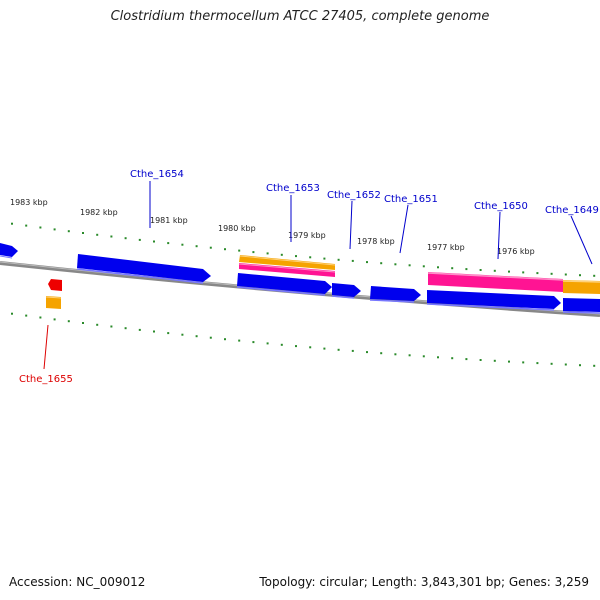 The image size is (600, 600). I want to click on scale-label-1980: 1980 kbp, so click(237, 228).